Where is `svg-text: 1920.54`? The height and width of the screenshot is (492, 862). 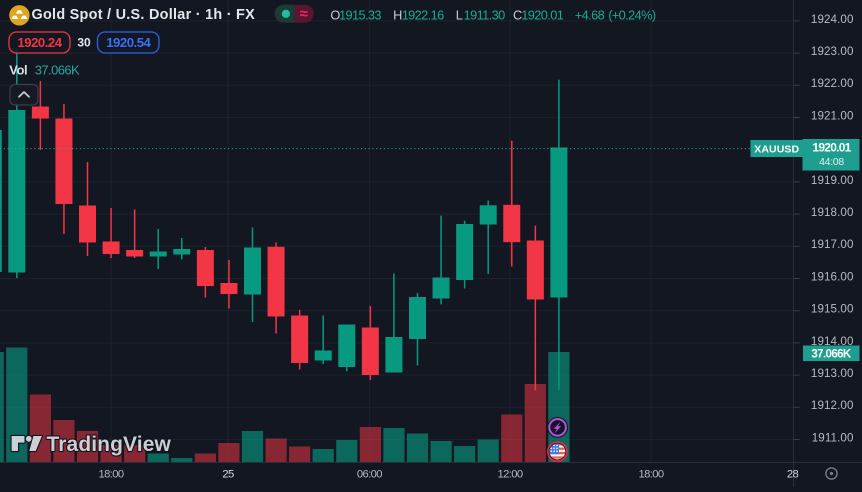 svg-text: 1920.54 is located at coordinates (128, 42).